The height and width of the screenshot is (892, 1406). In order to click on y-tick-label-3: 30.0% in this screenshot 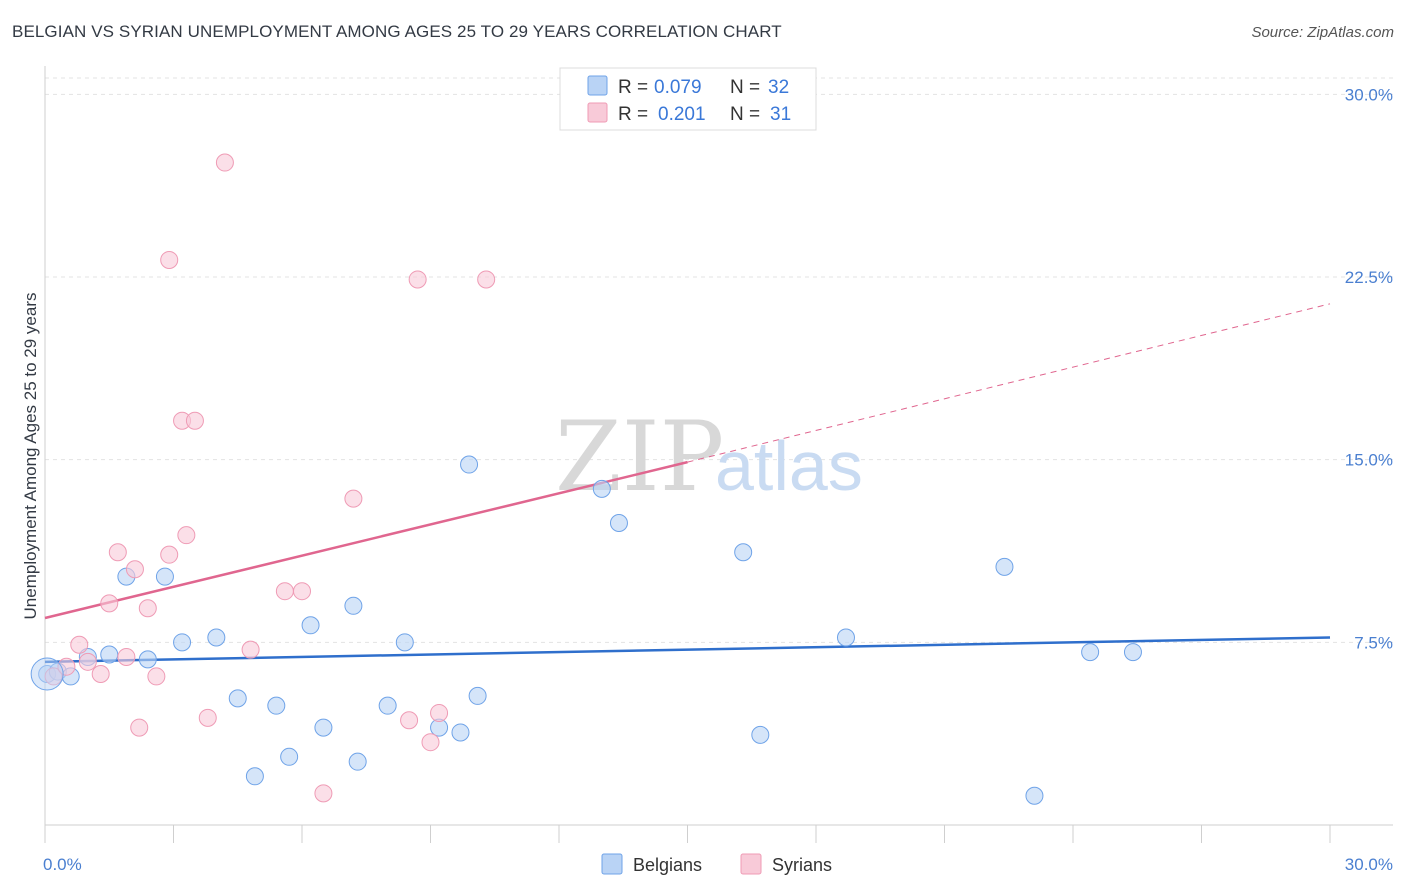, I will do `click(1369, 94)`.